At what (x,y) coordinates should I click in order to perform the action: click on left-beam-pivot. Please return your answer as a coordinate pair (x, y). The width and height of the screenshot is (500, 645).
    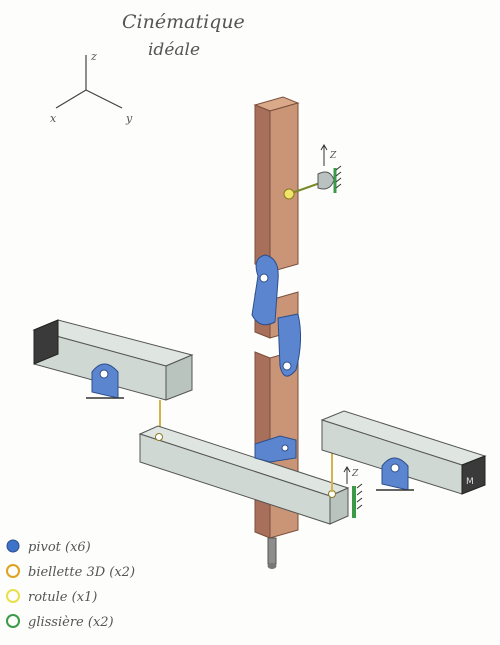
    Looking at the image, I should click on (105, 381).